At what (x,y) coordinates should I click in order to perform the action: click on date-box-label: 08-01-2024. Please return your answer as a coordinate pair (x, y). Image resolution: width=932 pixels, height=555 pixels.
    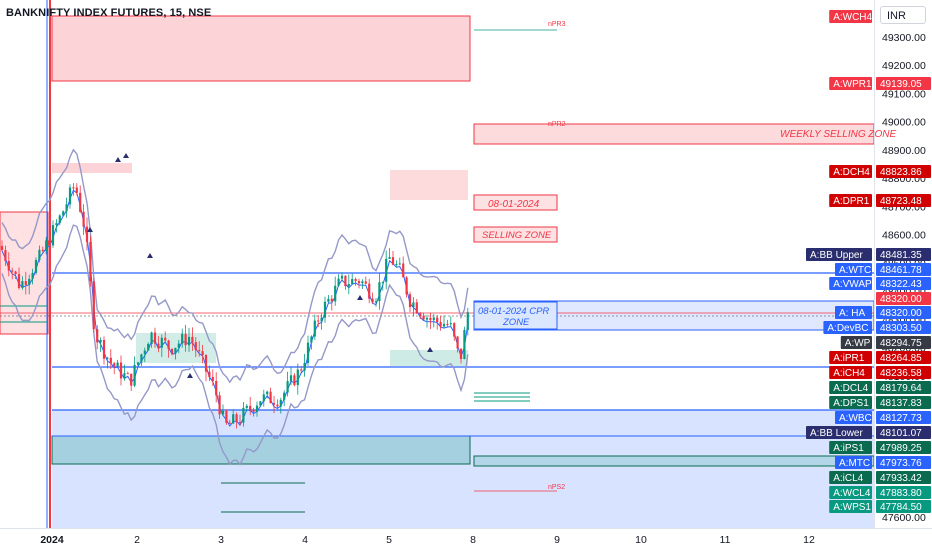
    Looking at the image, I should click on (514, 204).